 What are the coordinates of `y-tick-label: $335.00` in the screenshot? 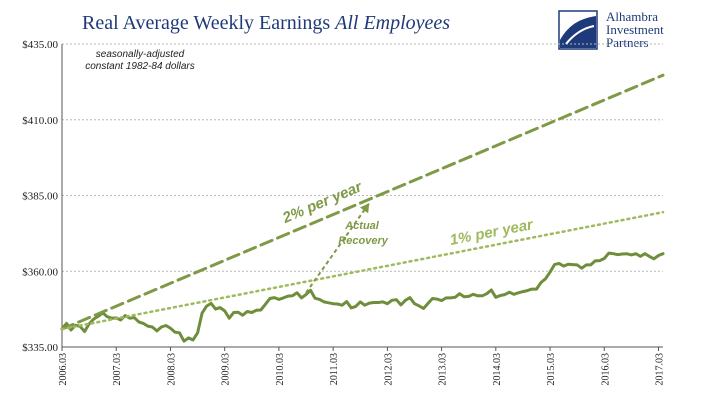 It's located at (40, 348).